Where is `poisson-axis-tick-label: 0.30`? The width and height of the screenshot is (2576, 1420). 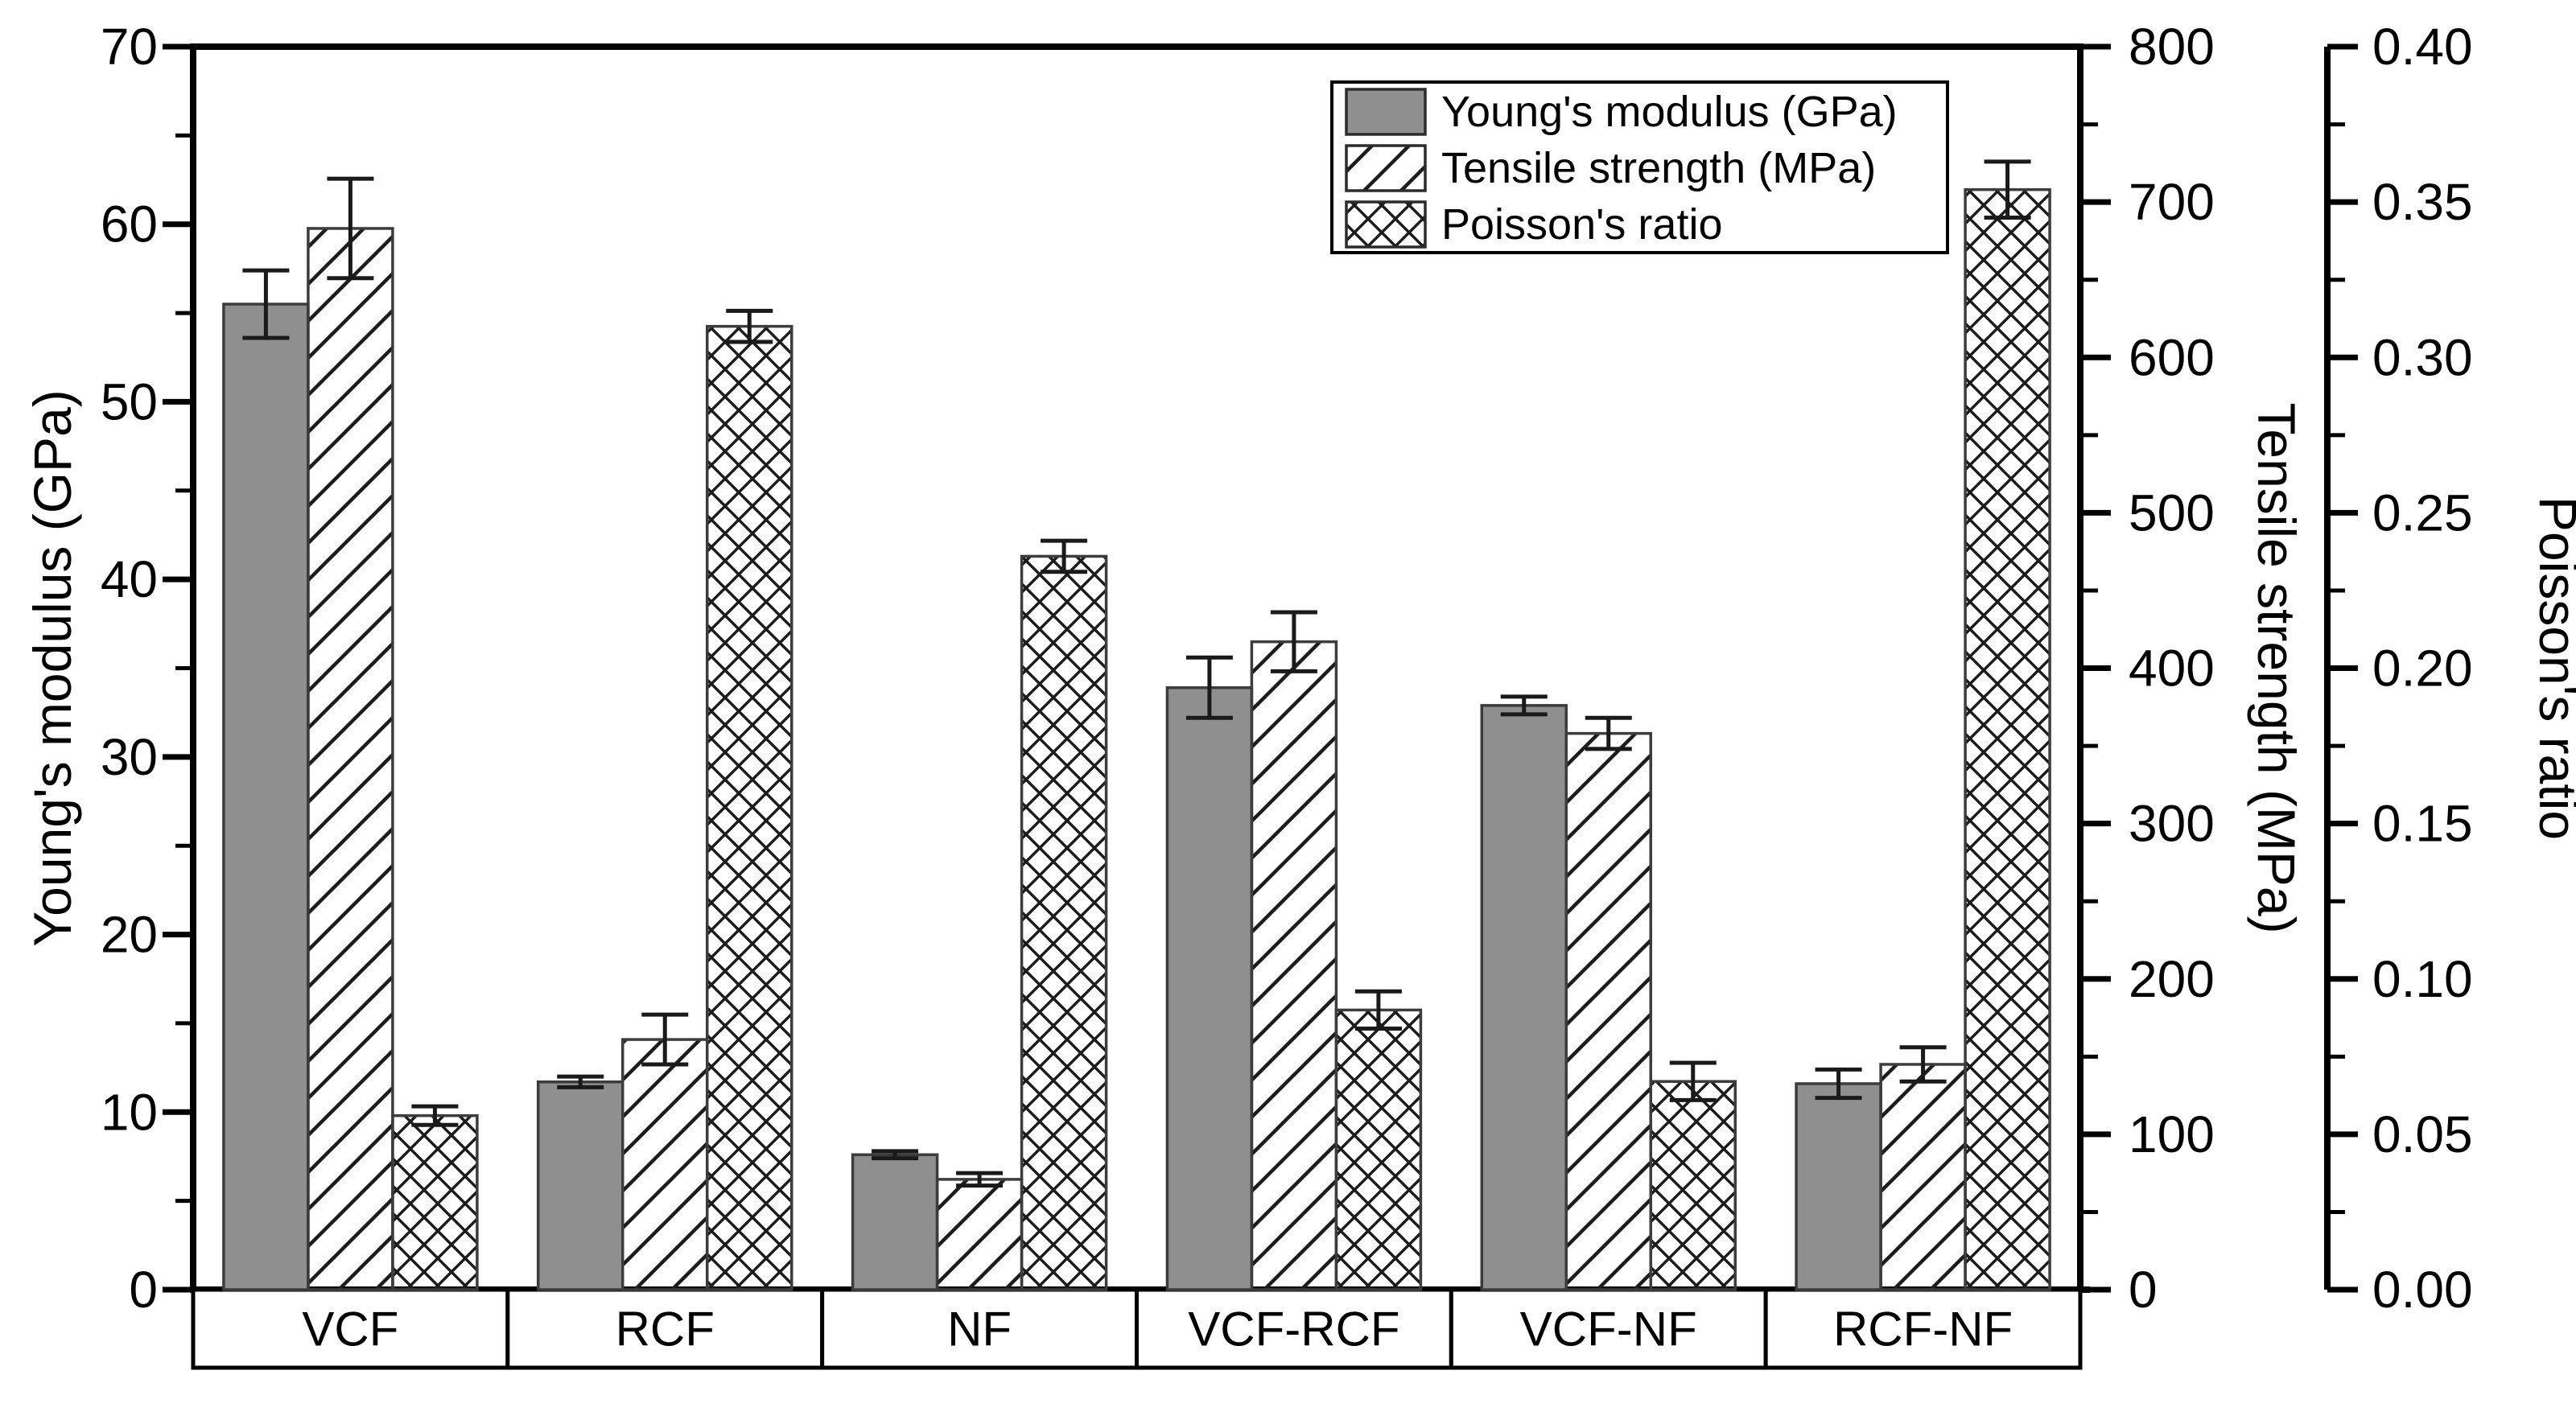
poisson-axis-tick-label: 0.30 is located at coordinates (2422, 357).